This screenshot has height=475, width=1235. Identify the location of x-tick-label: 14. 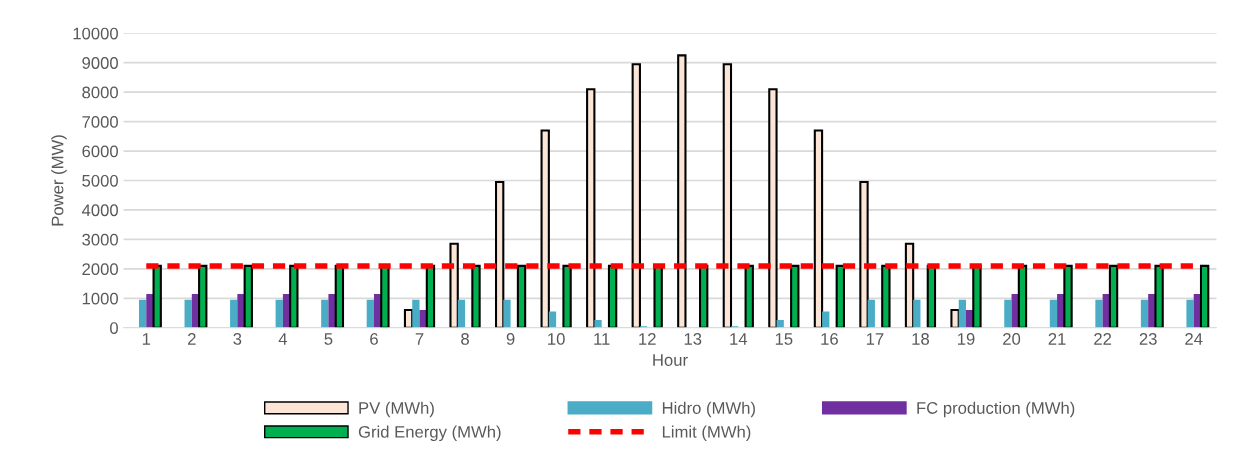
(739, 339).